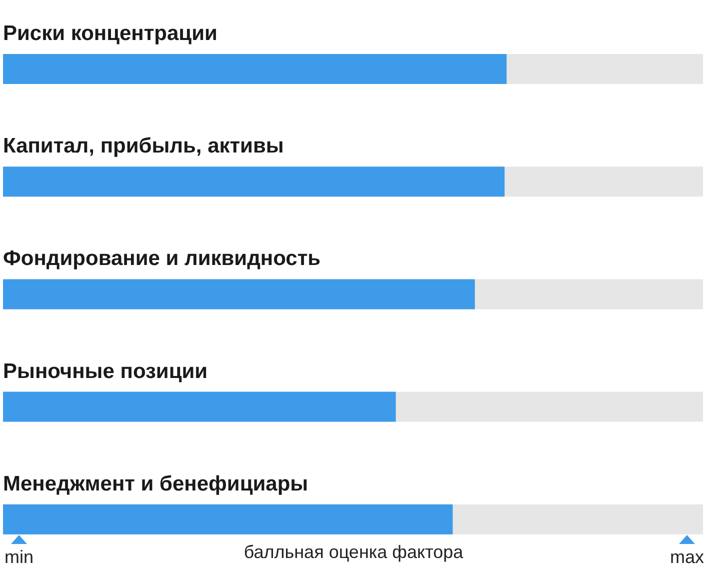 The image size is (707, 576). I want to click on y-tick-label: Рыночные позиции, so click(105, 371).